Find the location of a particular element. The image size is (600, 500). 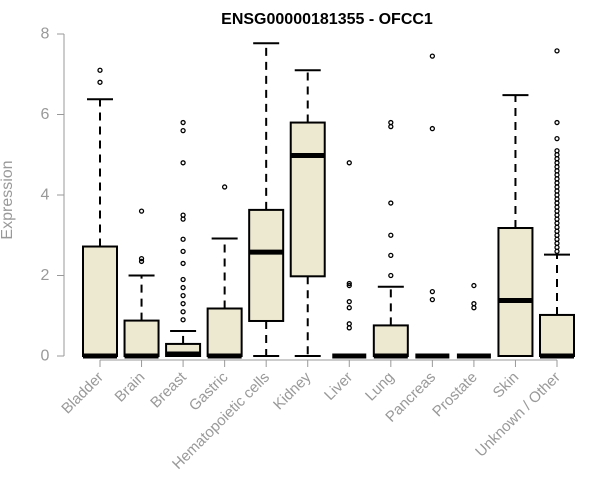

chart-title: ENSG00000181355 - OFCC1 is located at coordinates (327, 19).